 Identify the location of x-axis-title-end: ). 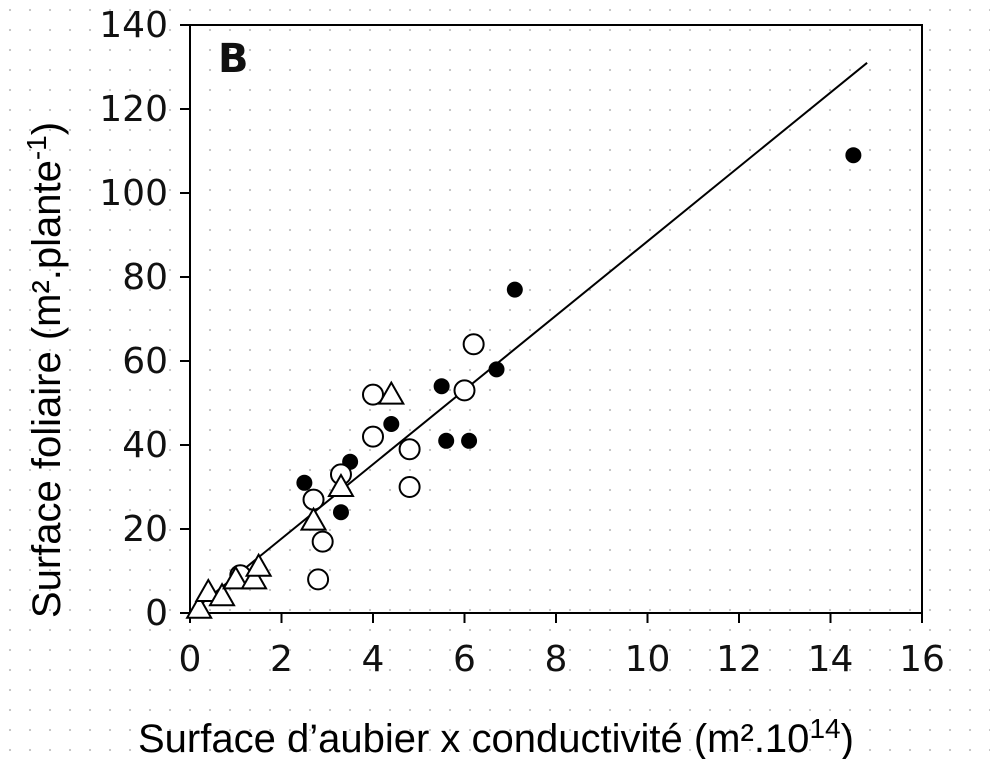
(847, 738).